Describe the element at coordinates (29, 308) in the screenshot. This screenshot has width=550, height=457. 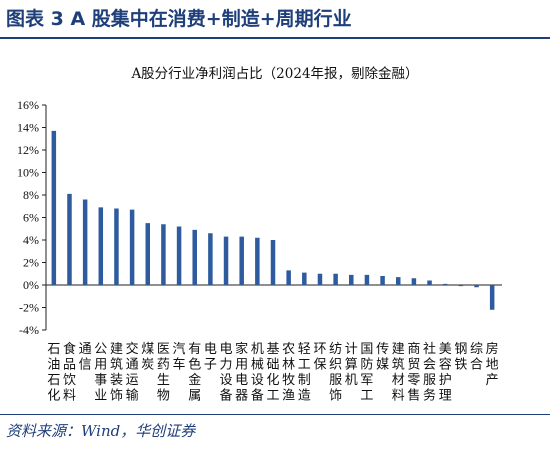
I see `y-tick-label: -2%` at that location.